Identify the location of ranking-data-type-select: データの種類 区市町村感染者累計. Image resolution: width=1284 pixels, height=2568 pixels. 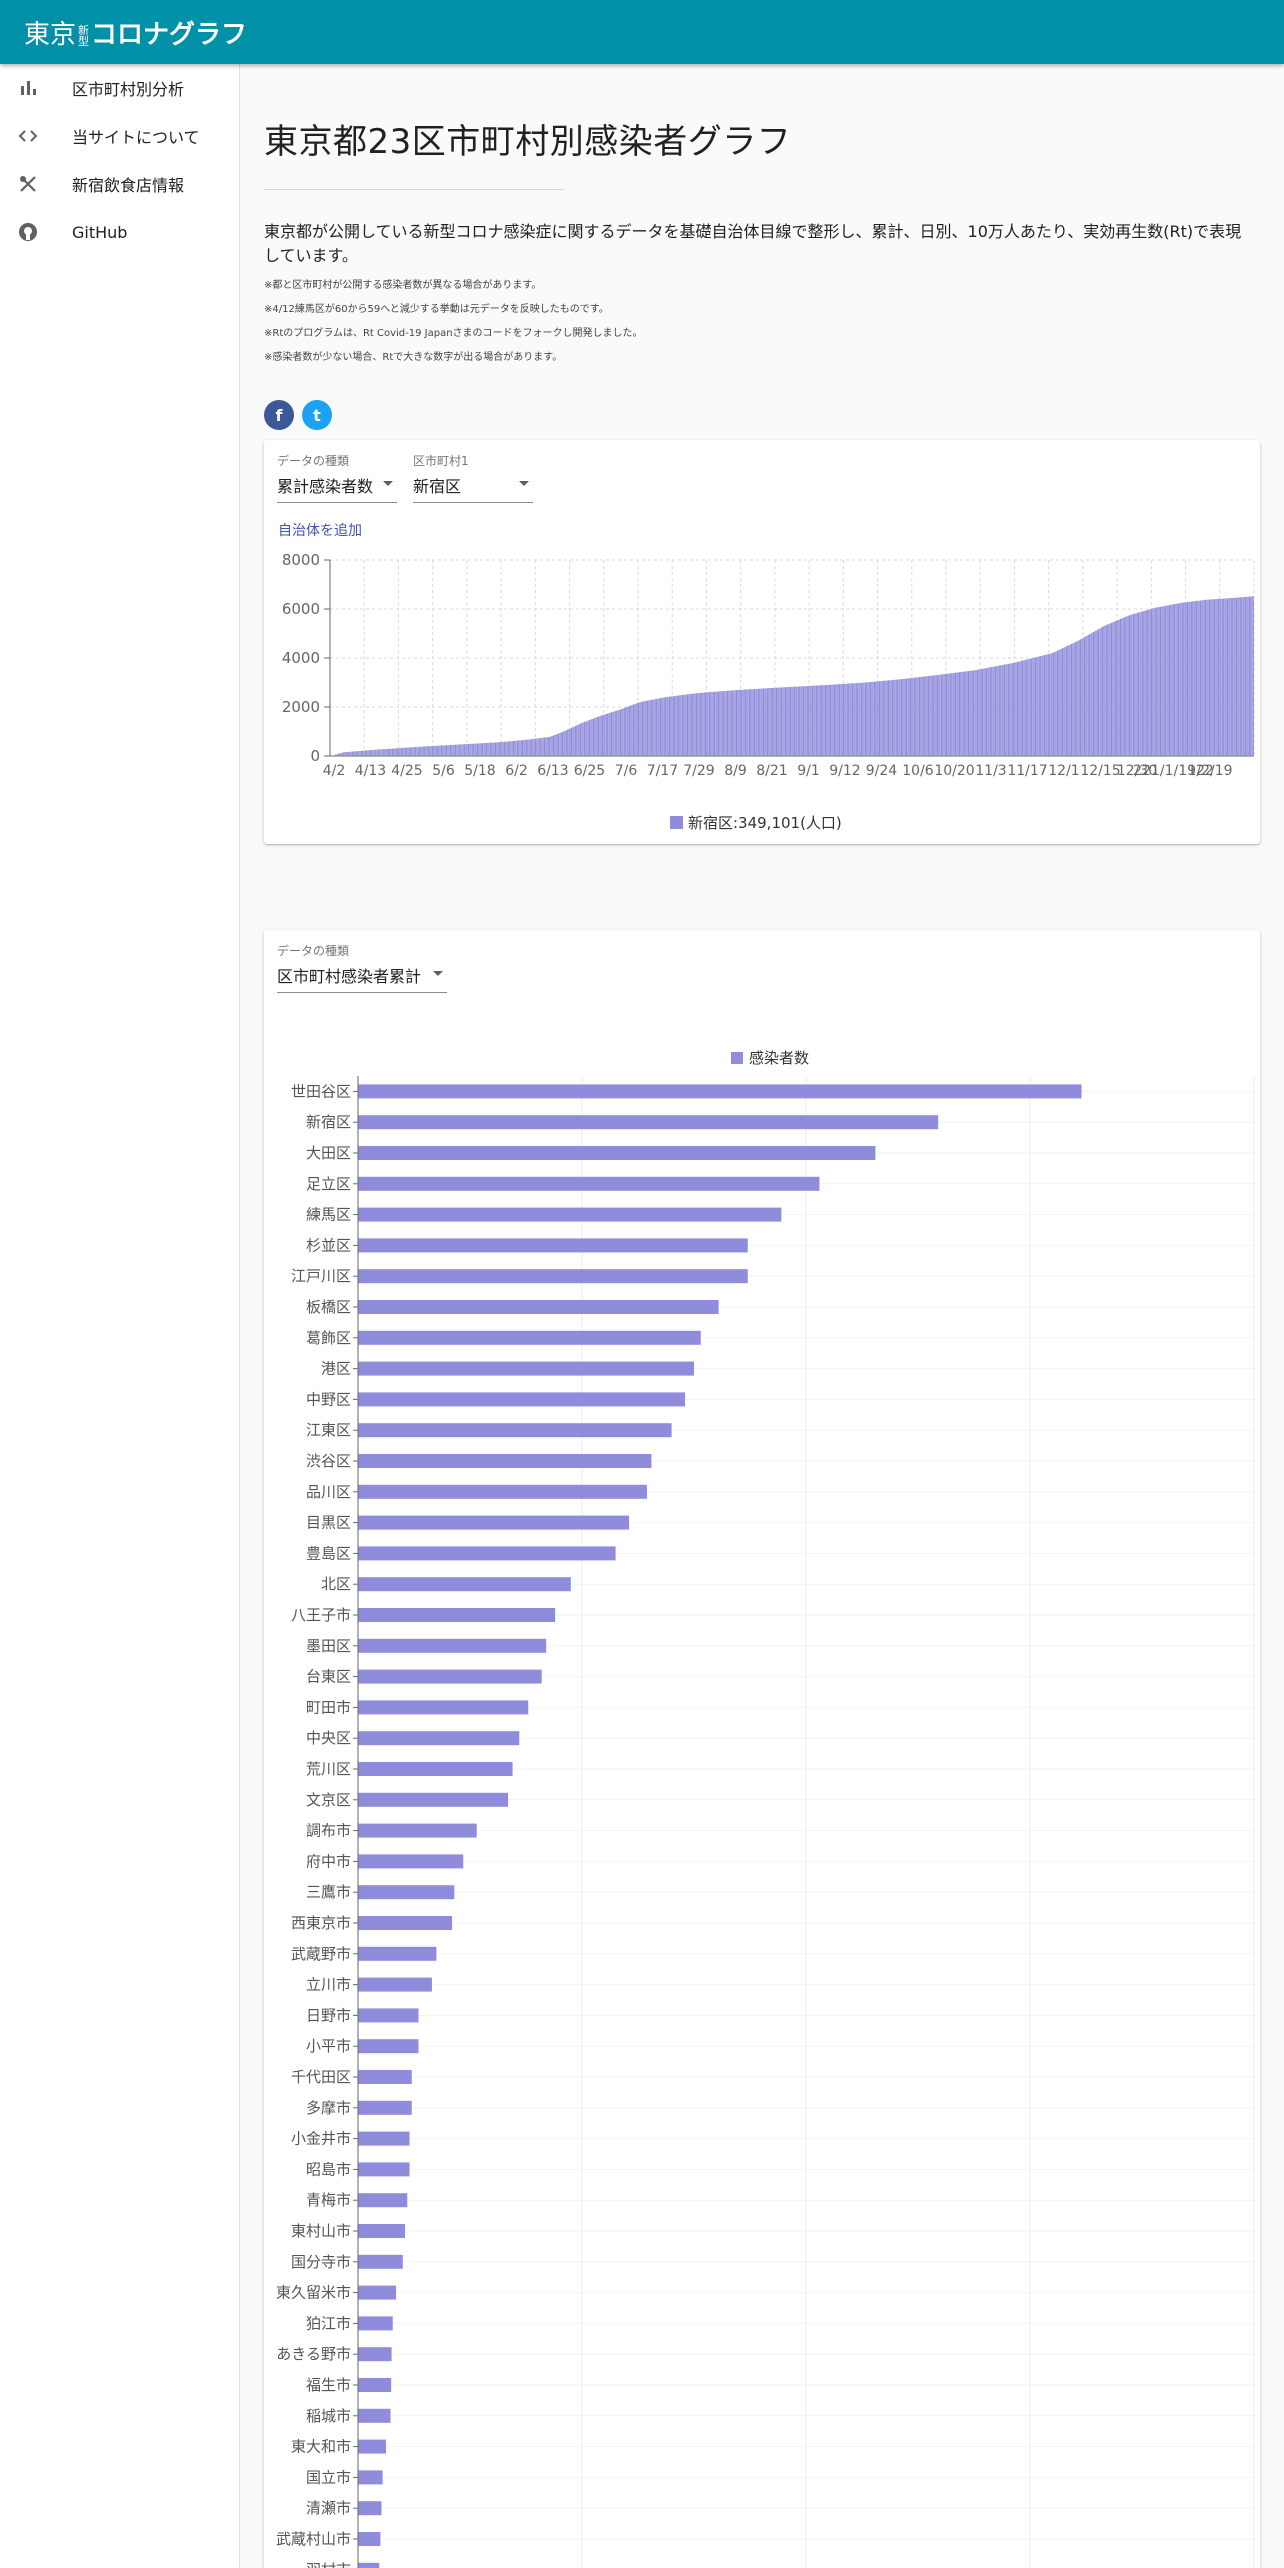
(362, 967).